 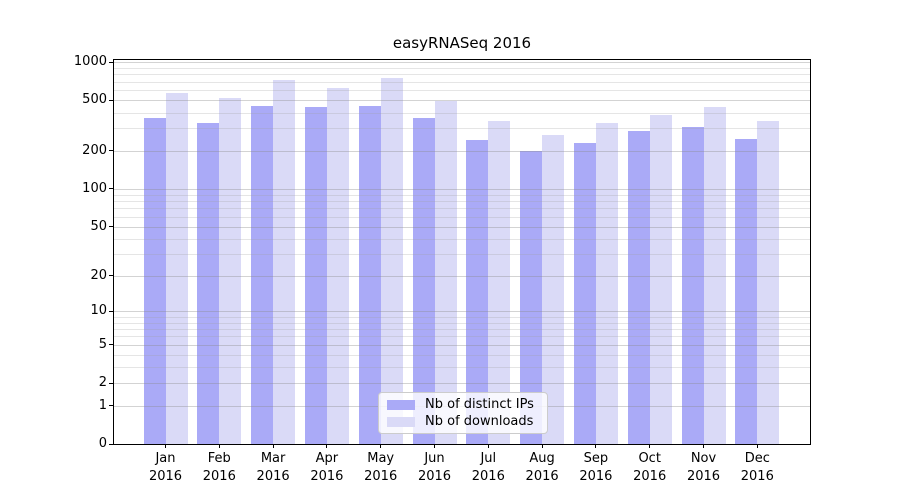 I want to click on bar-ips-jun, so click(x=423, y=281).